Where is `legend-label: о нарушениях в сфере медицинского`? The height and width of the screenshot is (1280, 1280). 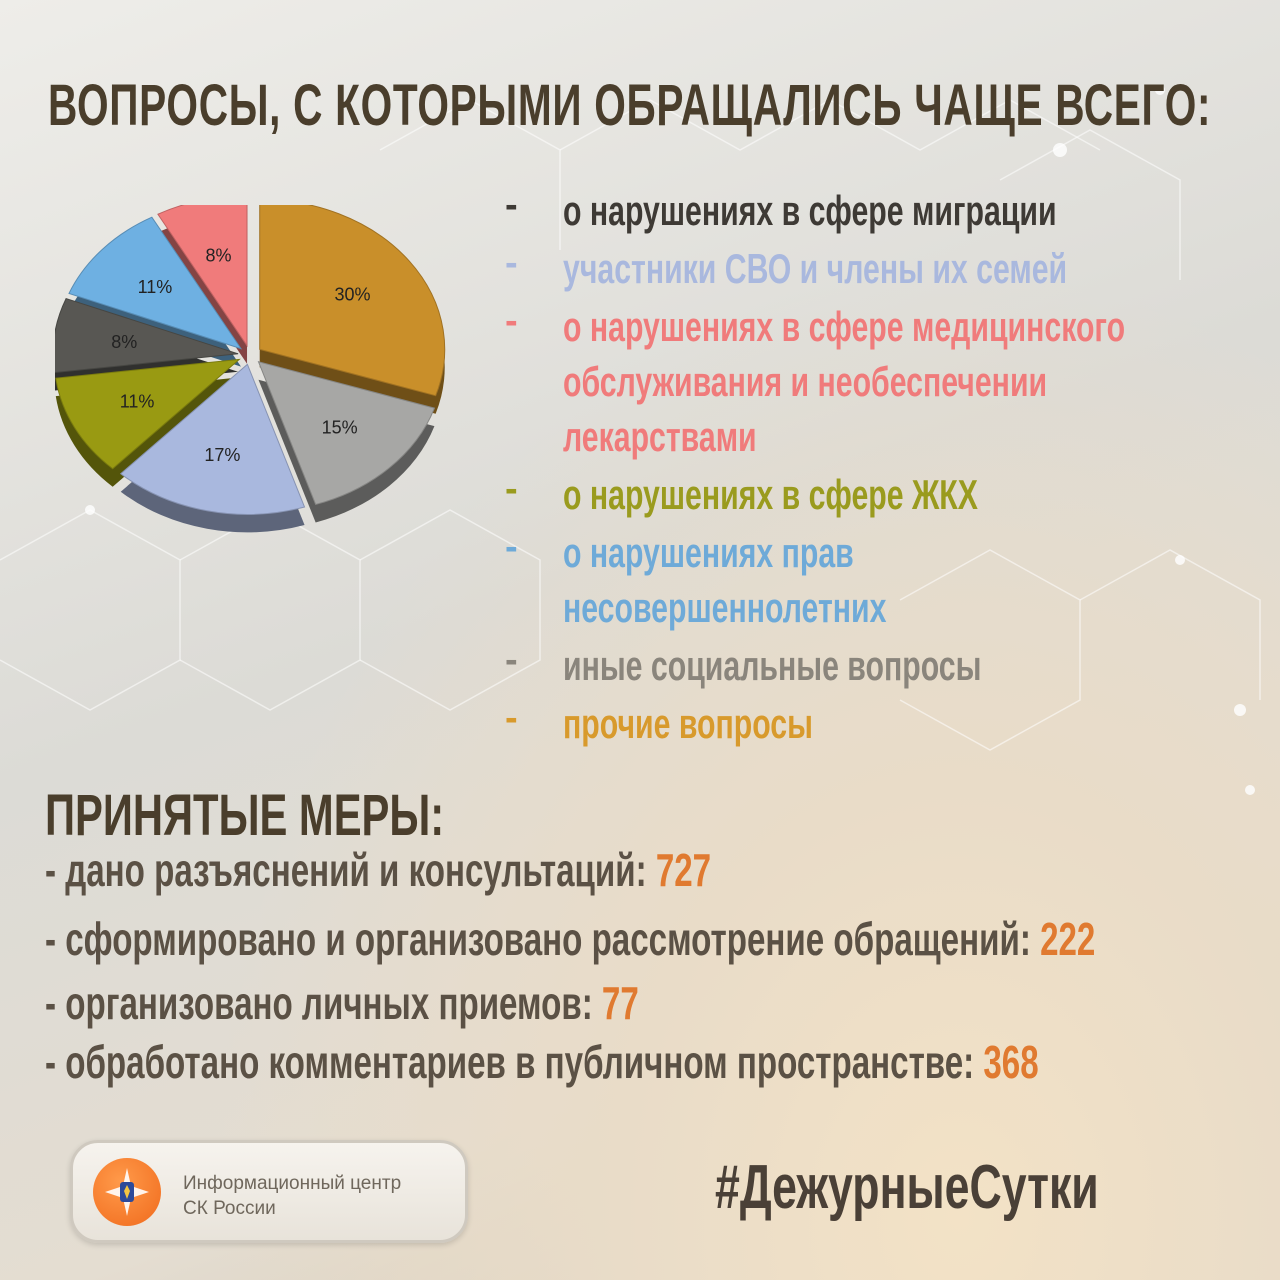
legend-label: о нарушениях в сфере медицинского is located at coordinates (844, 326).